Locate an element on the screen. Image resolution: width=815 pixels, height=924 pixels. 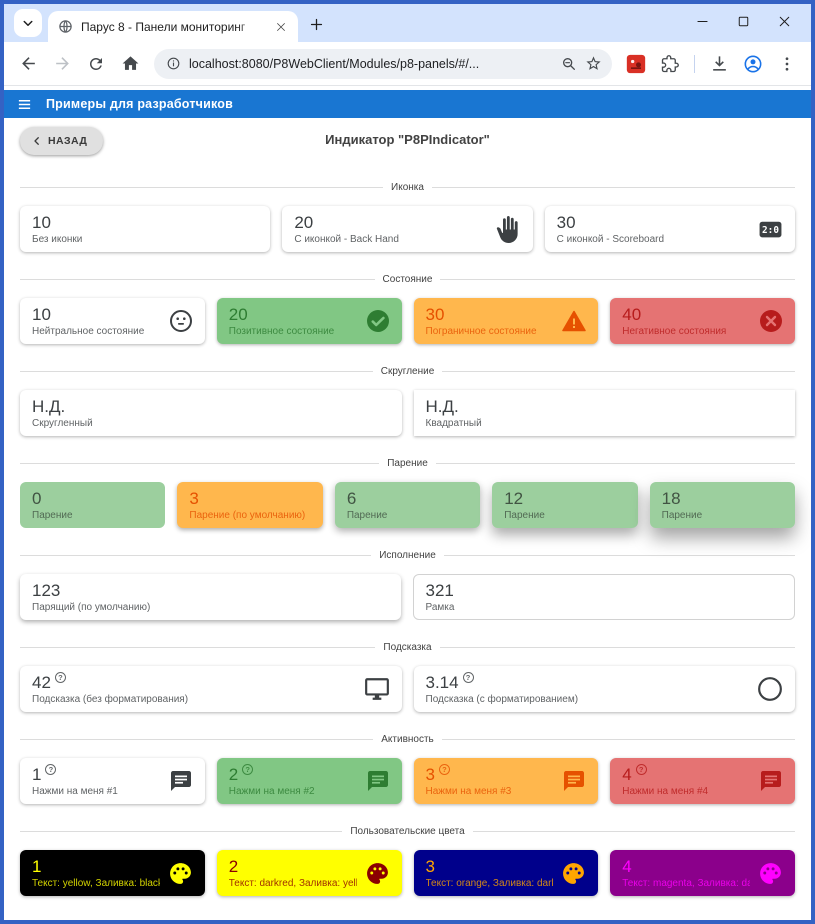
hamburger-menu-icon is located at coordinates (24, 104).